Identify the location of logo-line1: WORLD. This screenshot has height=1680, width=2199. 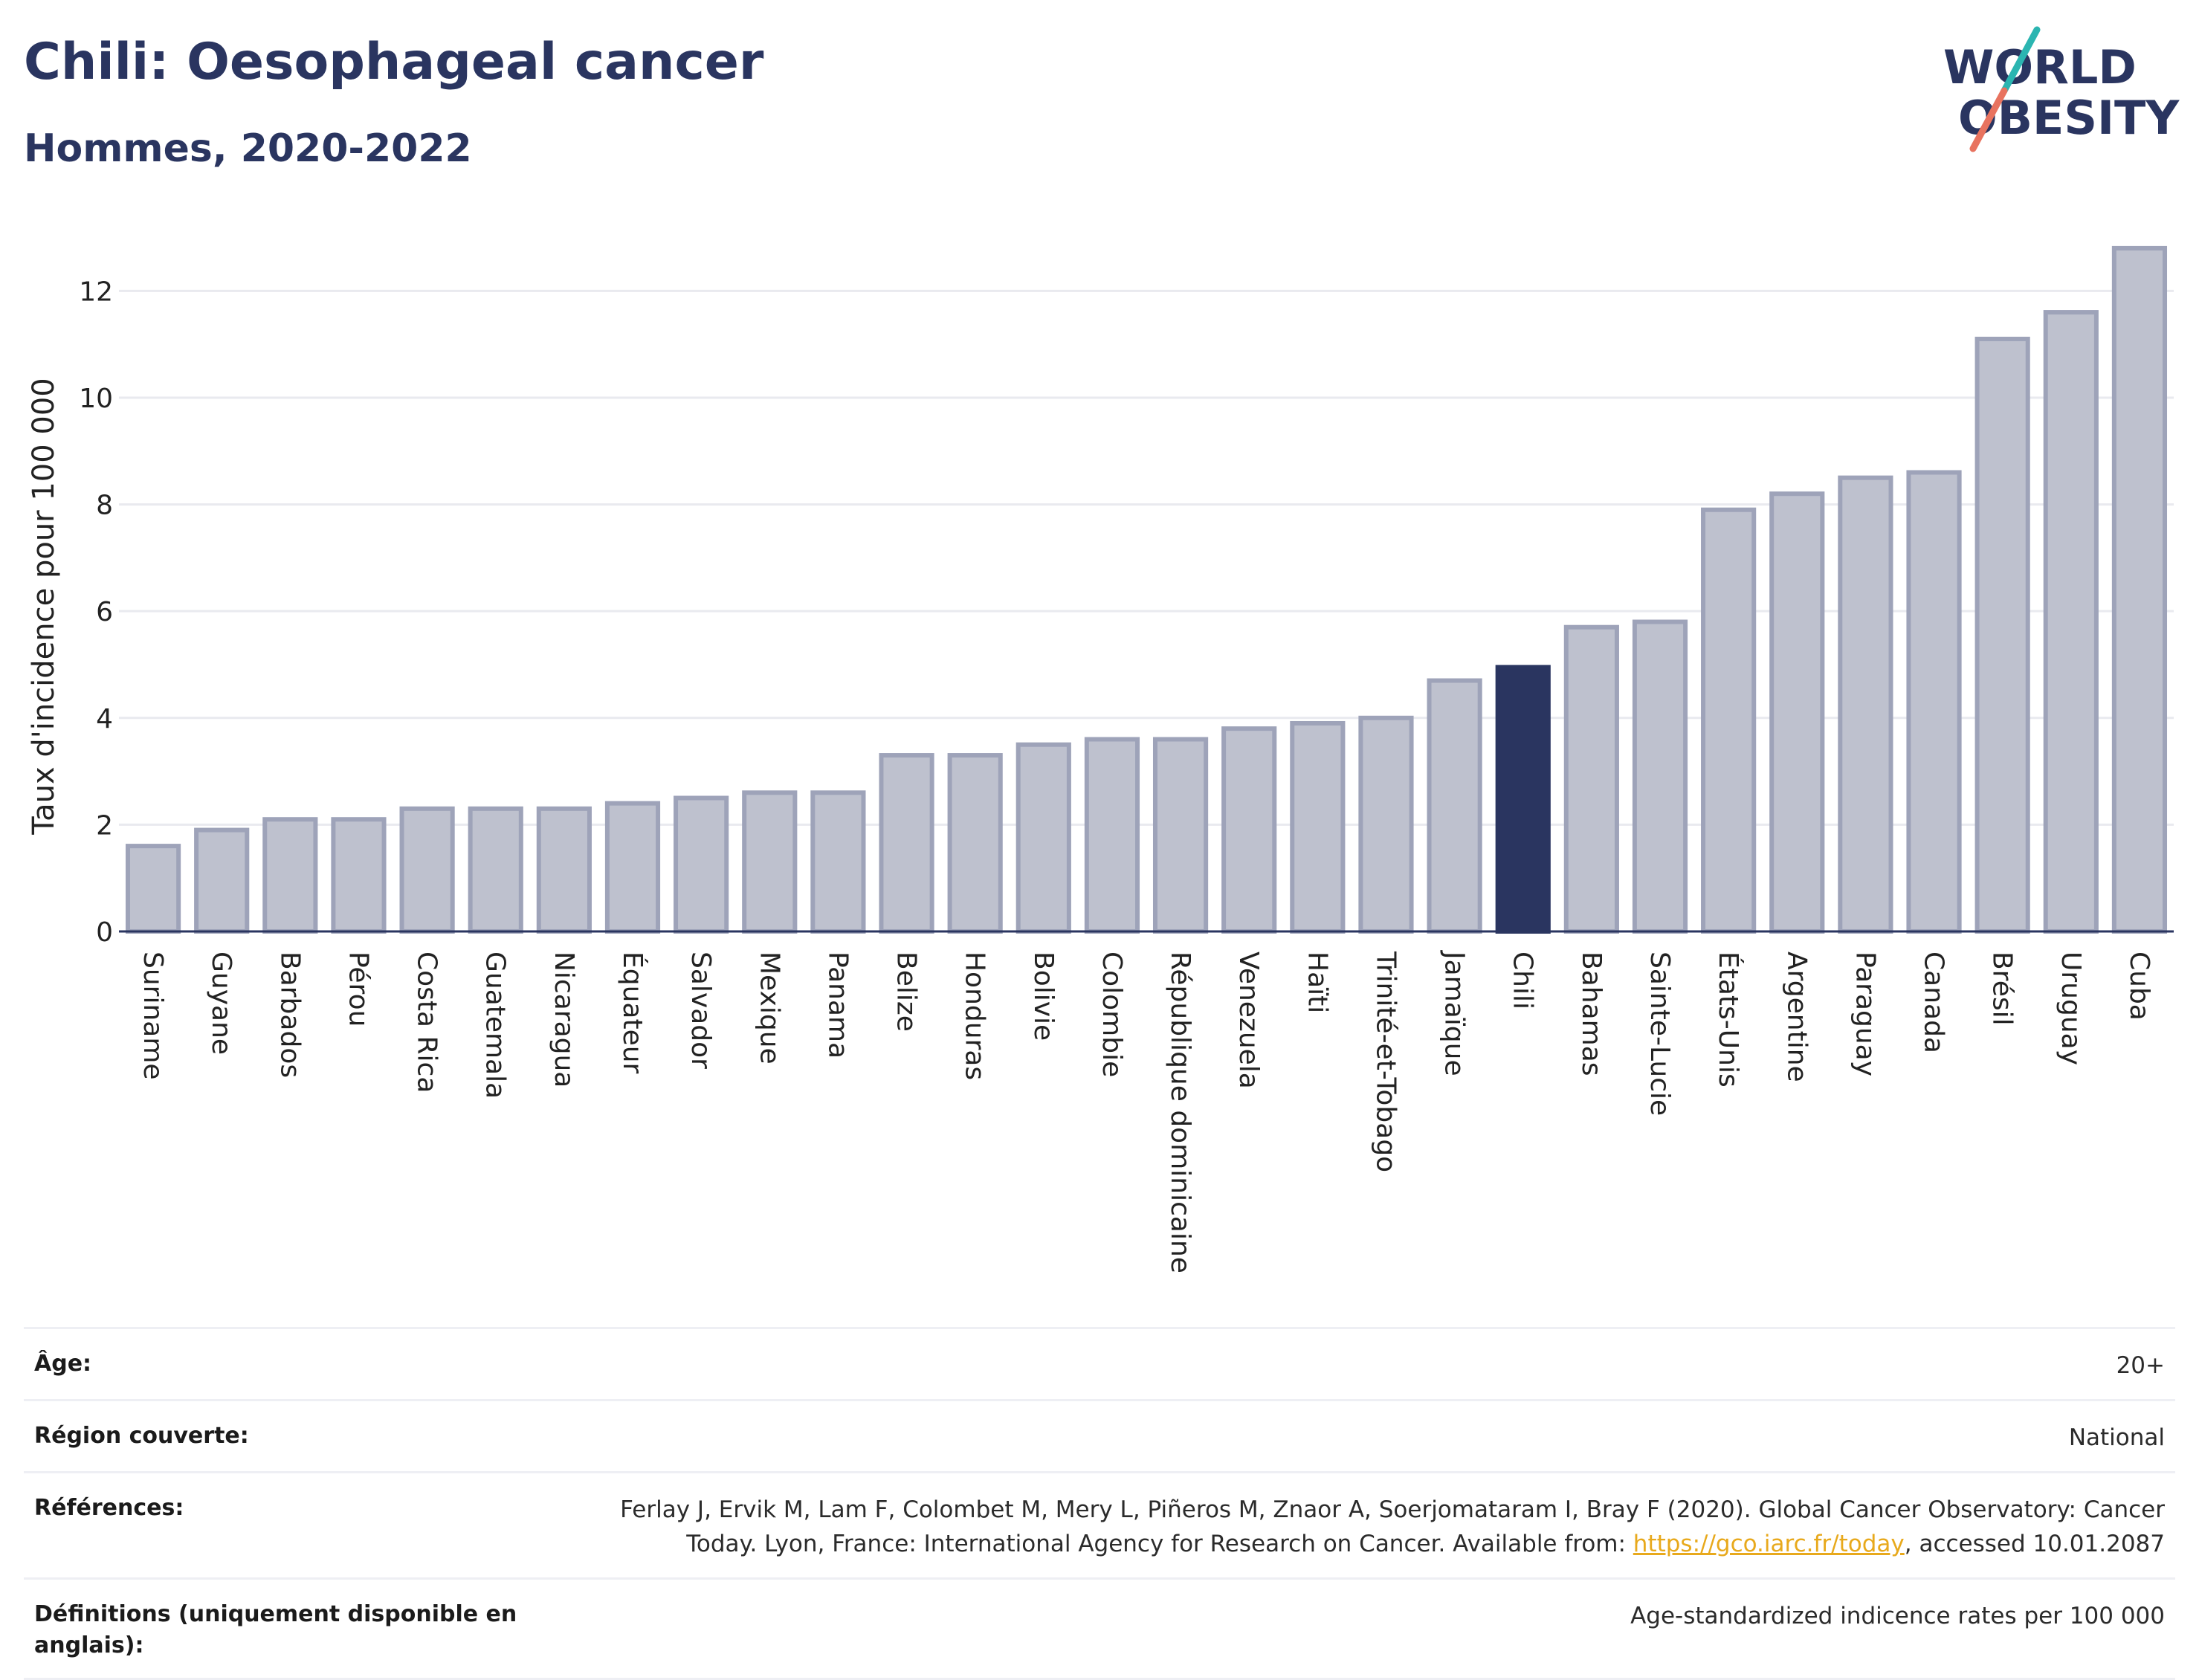
(2040, 67).